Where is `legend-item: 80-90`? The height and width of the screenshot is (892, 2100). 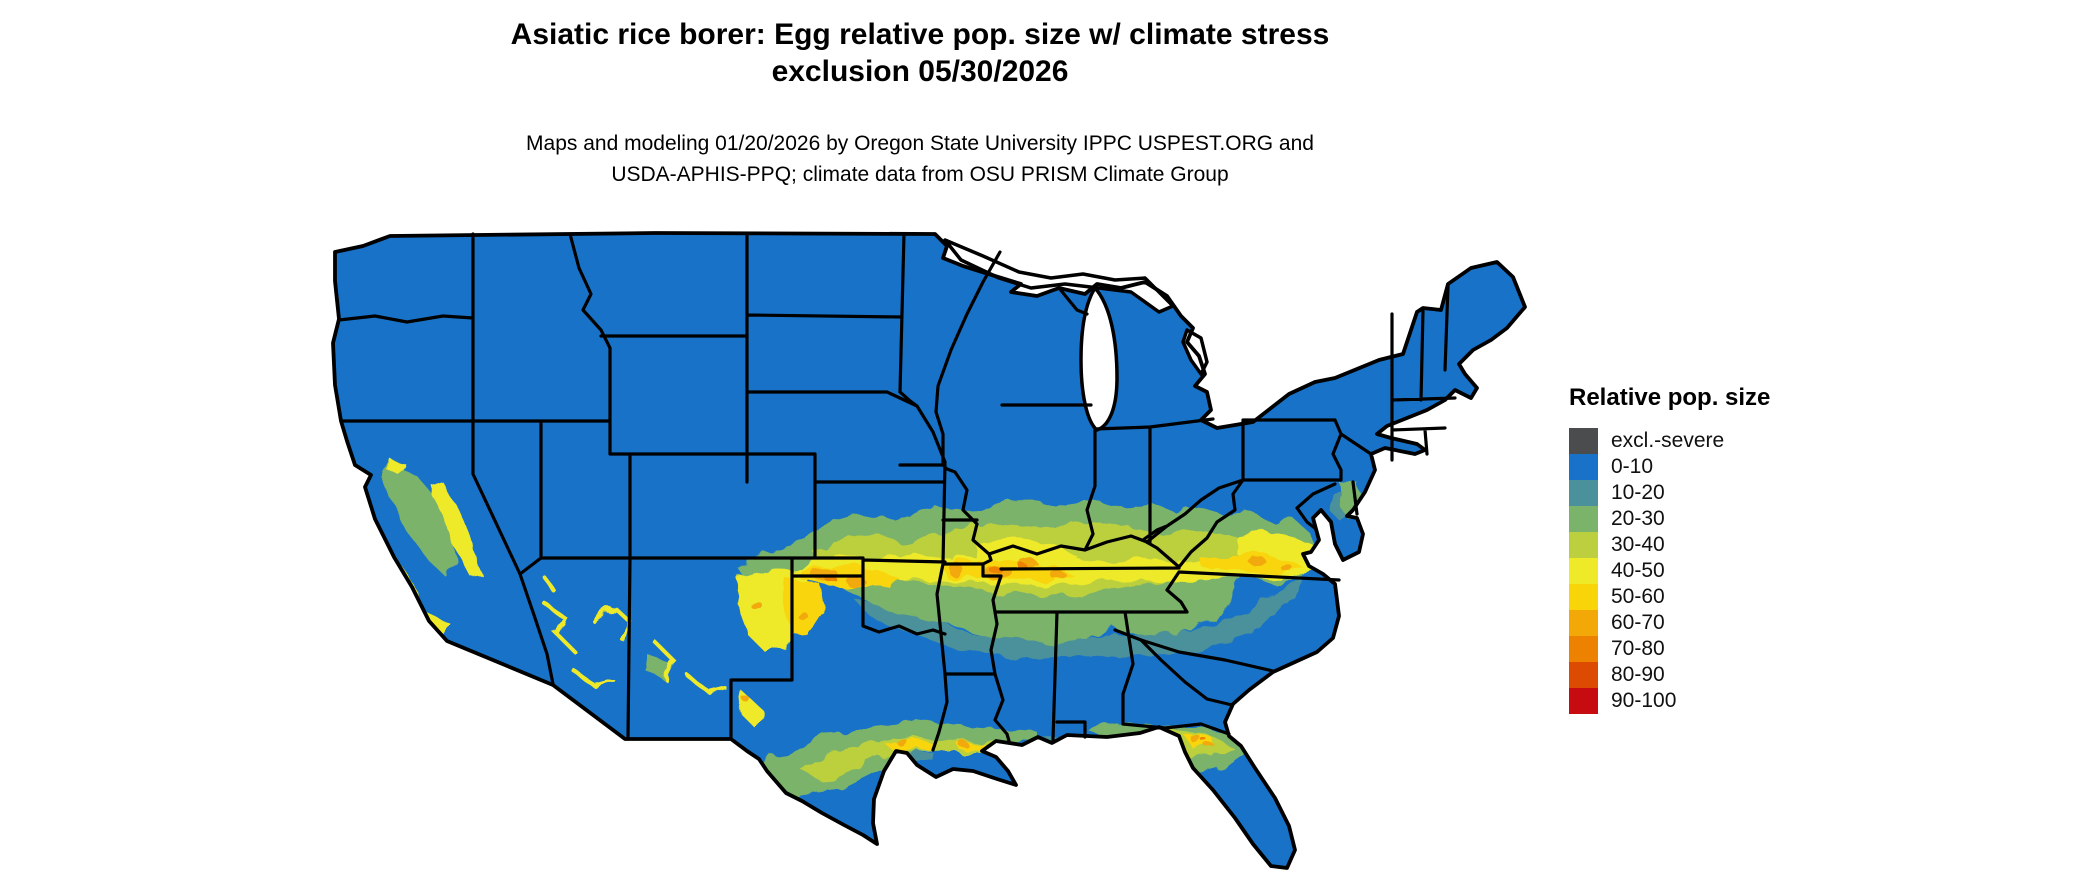
legend-item: 80-90 is located at coordinates (1709, 675).